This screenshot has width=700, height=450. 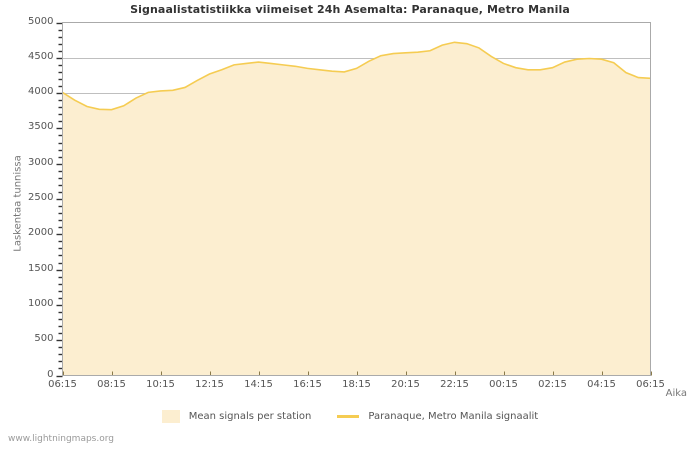 I want to click on y-tick-label: 2500, so click(x=41, y=197).